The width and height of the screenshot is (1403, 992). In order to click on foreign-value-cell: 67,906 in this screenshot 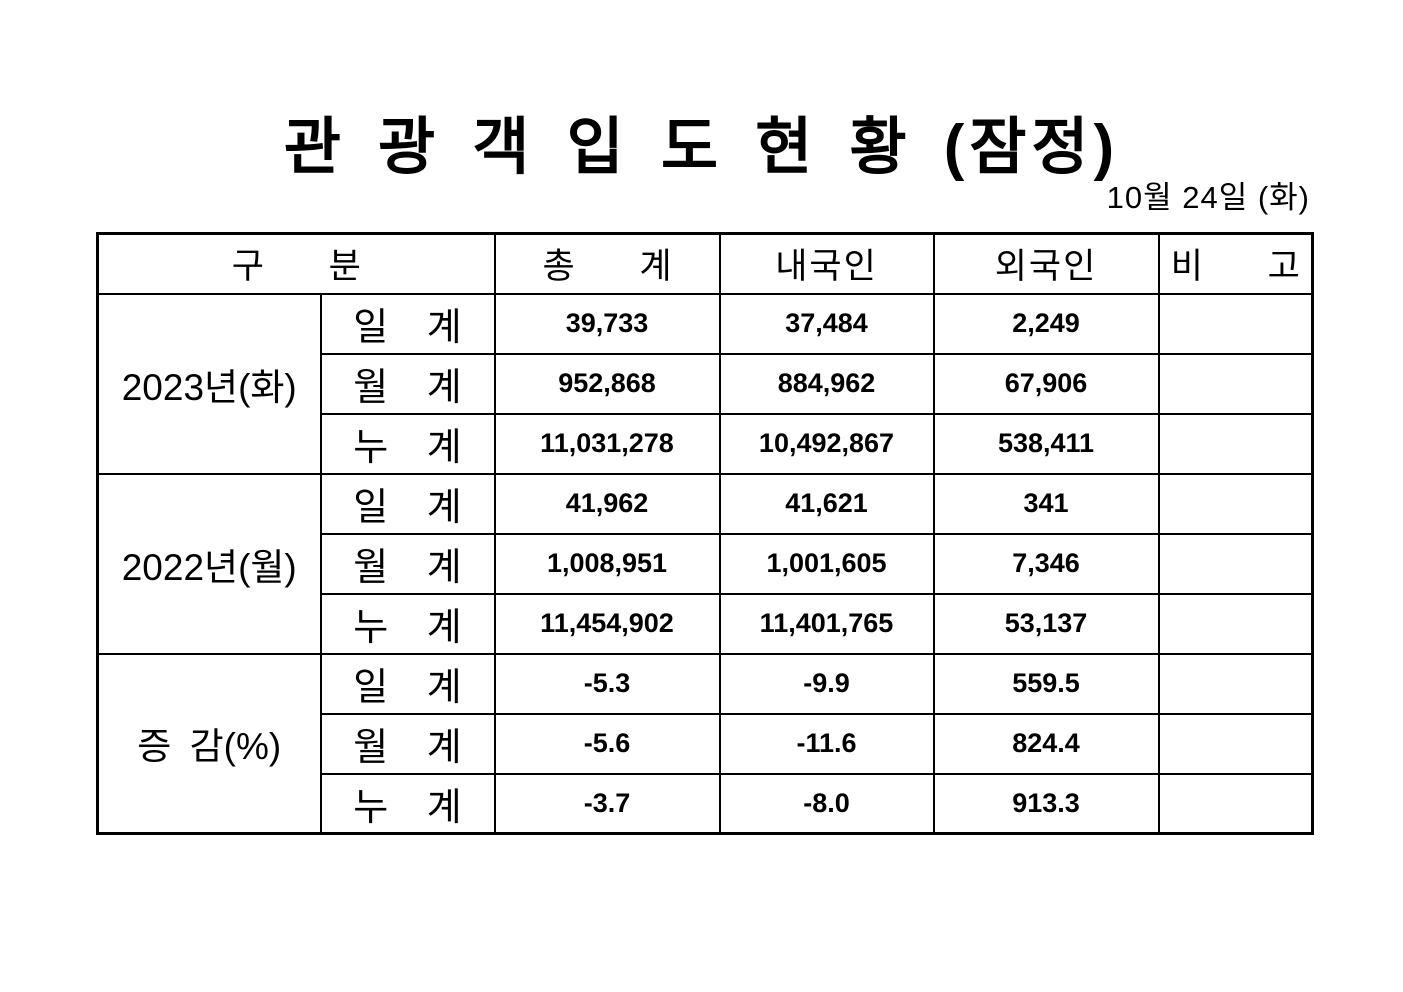, I will do `click(1046, 383)`.